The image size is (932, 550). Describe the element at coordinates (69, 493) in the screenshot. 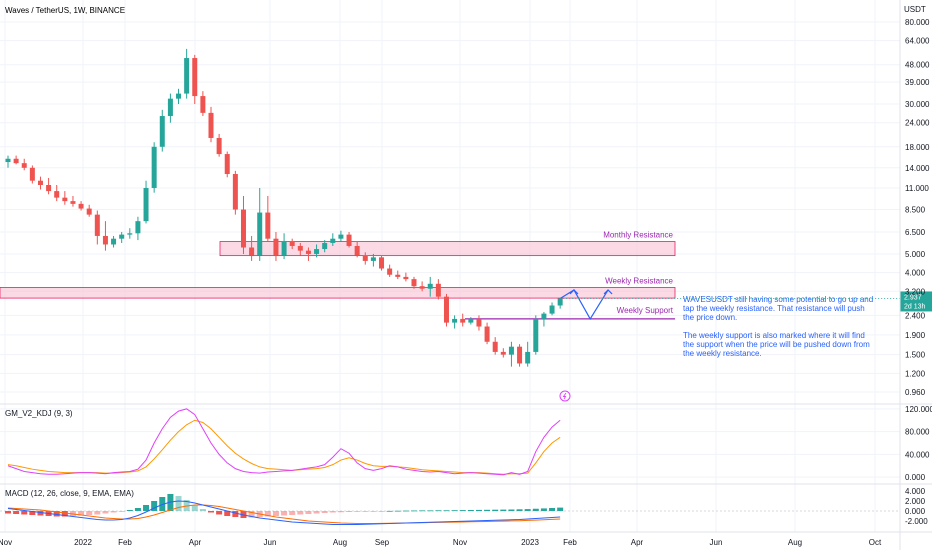

I see `macd-label: MACD (12, 26, close, 9, EMA, EMA)` at that location.